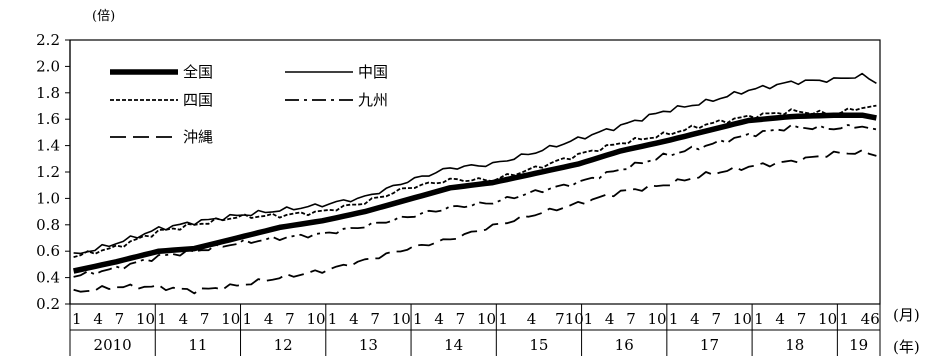  Describe the element at coordinates (870, 319) in the screenshot. I see `x-month-label: 46` at that location.